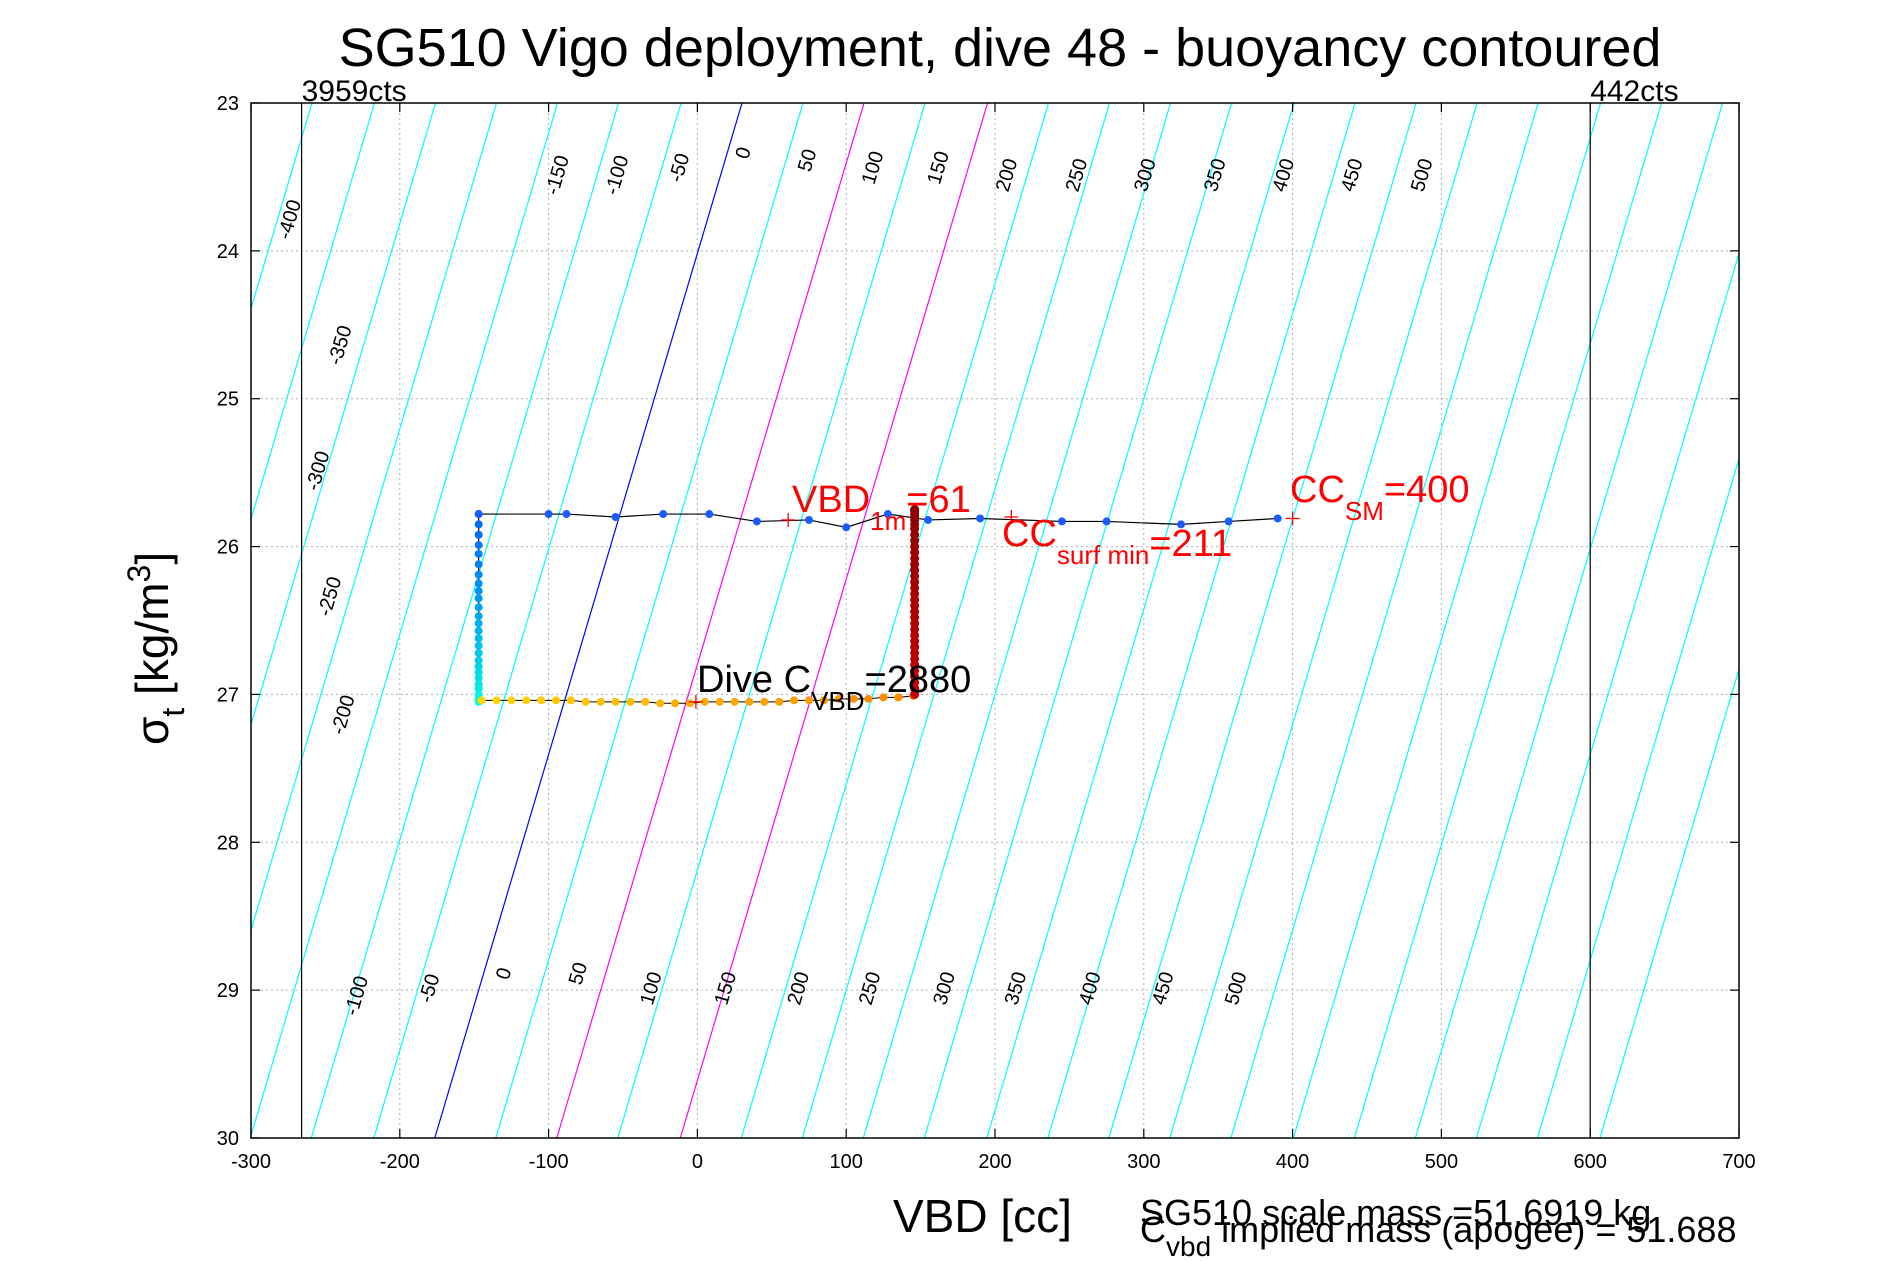  What do you see at coordinates (994, 1162) in the screenshot?
I see `x-tick-label: 200` at bounding box center [994, 1162].